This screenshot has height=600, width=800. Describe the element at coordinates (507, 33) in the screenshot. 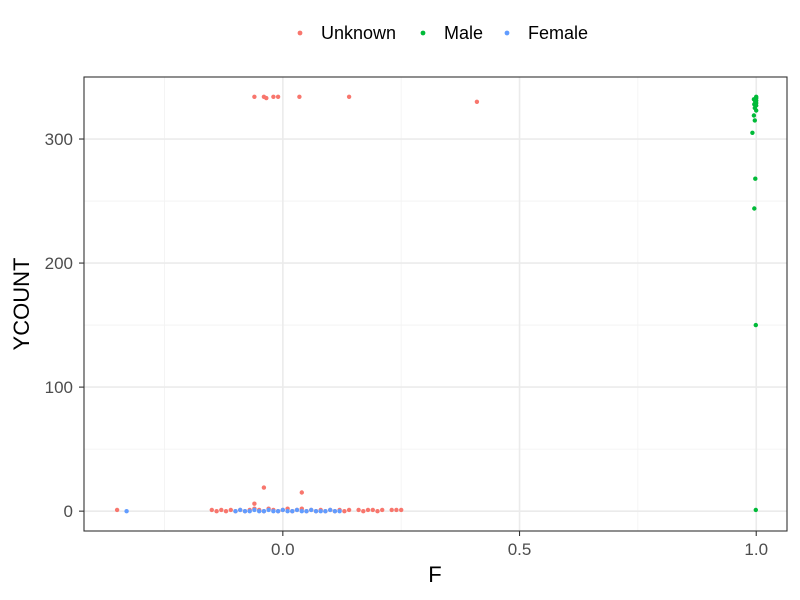

I see `legend-key-female` at that location.